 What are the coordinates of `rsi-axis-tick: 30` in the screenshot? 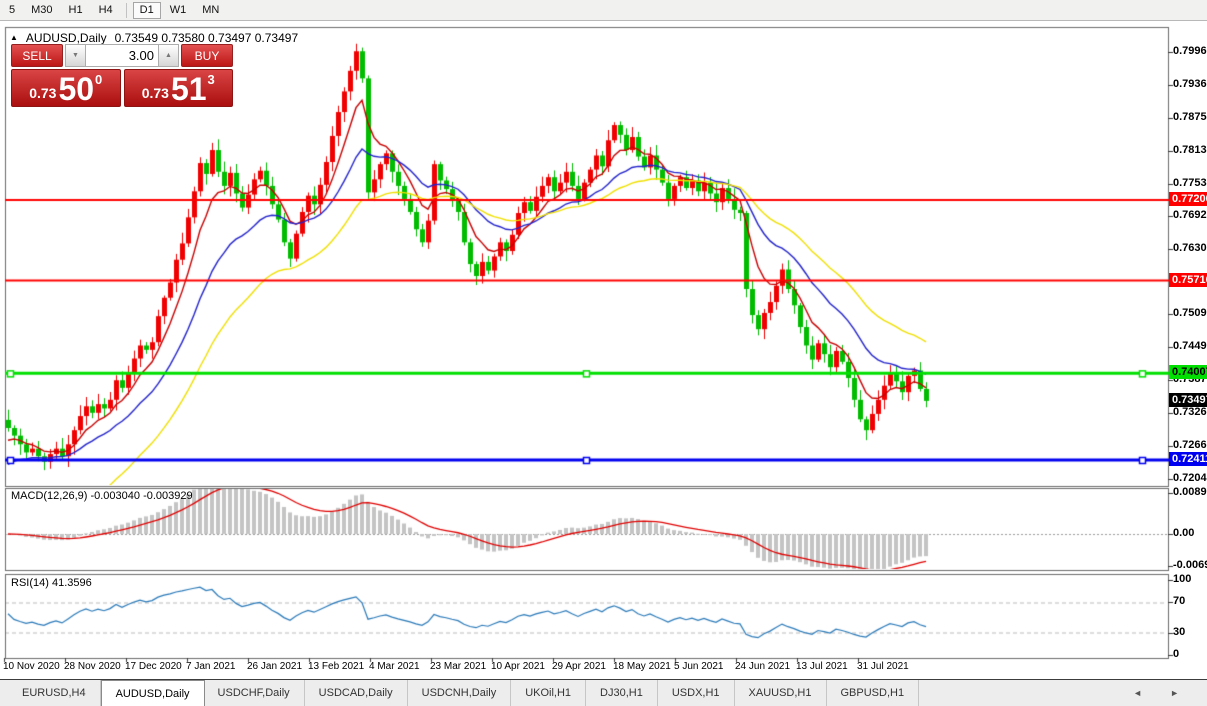 It's located at (1179, 632).